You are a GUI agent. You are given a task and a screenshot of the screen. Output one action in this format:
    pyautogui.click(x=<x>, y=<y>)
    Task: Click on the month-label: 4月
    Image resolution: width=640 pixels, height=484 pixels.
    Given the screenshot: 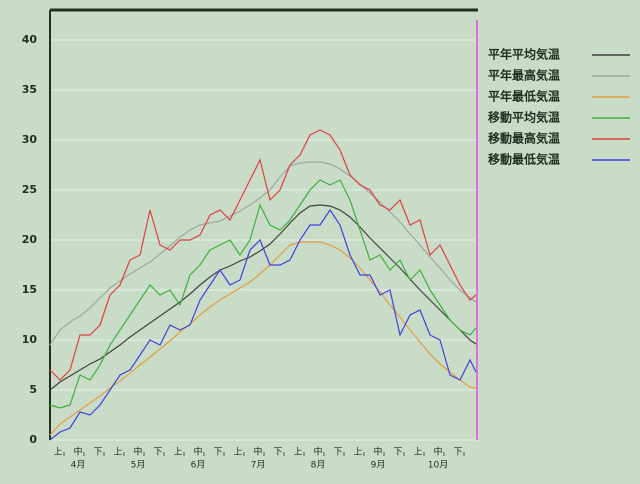 What is the action you would take?
    pyautogui.click(x=78, y=465)
    